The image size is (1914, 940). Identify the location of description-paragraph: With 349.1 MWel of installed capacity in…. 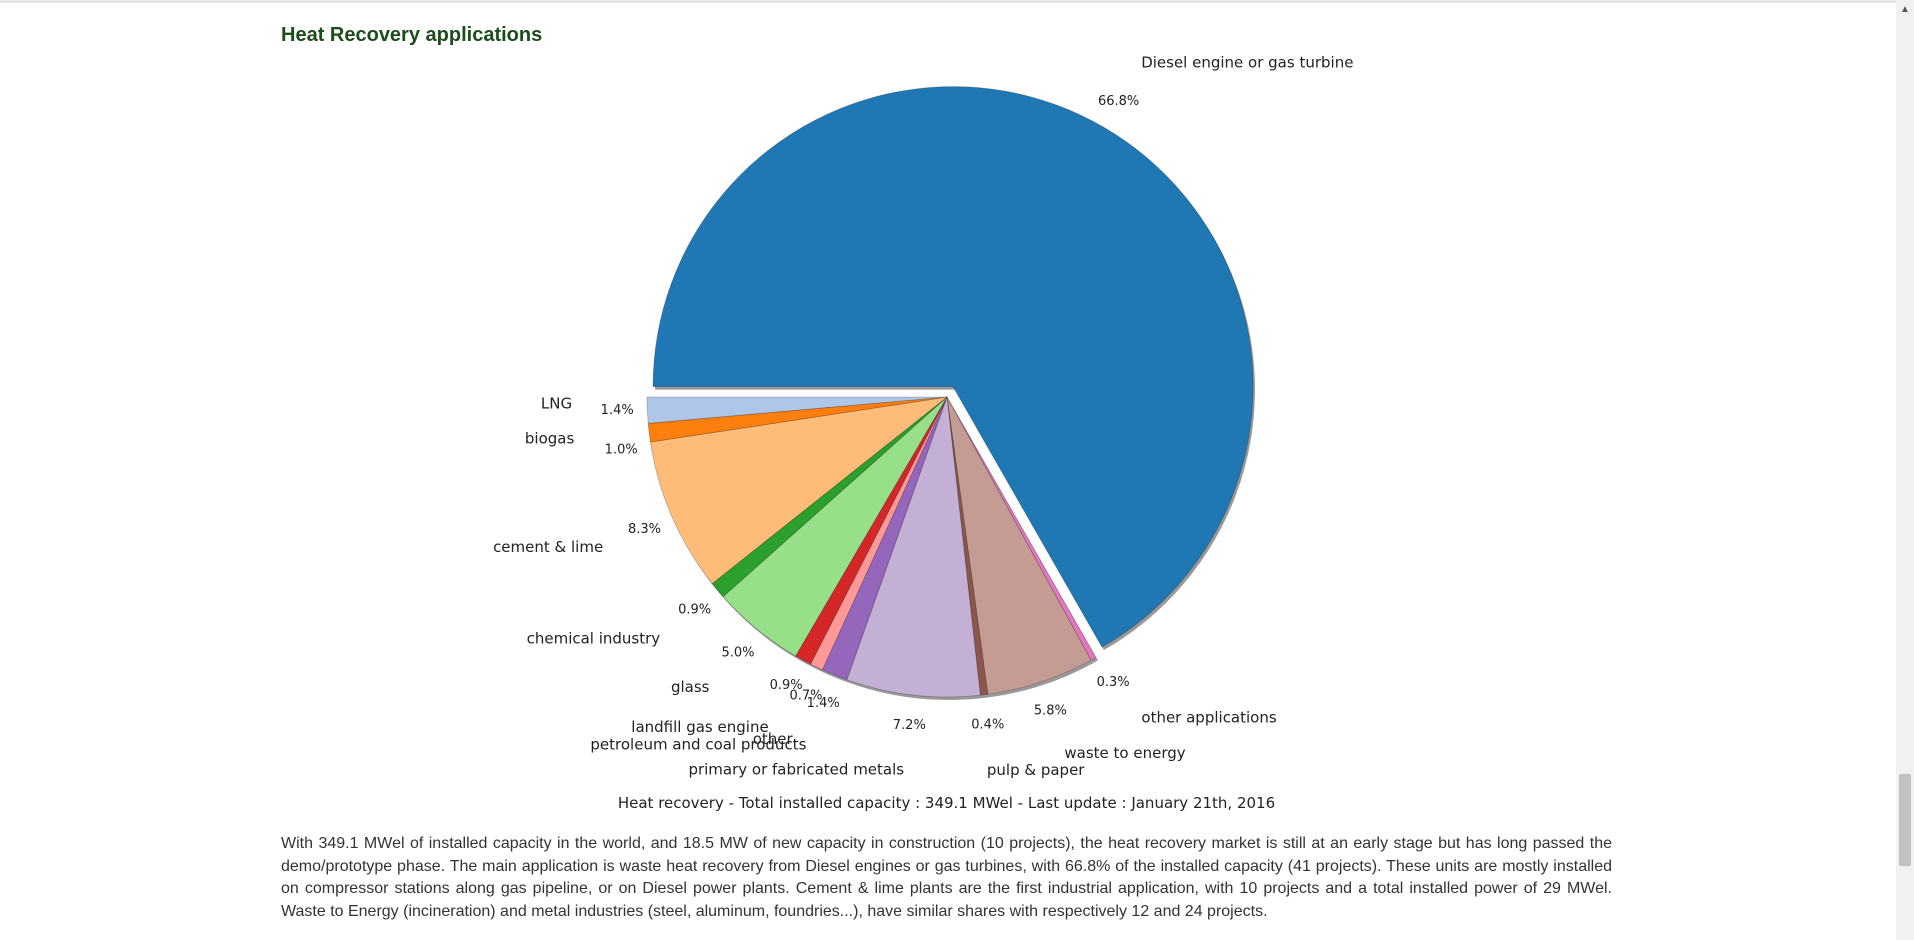
(946, 877).